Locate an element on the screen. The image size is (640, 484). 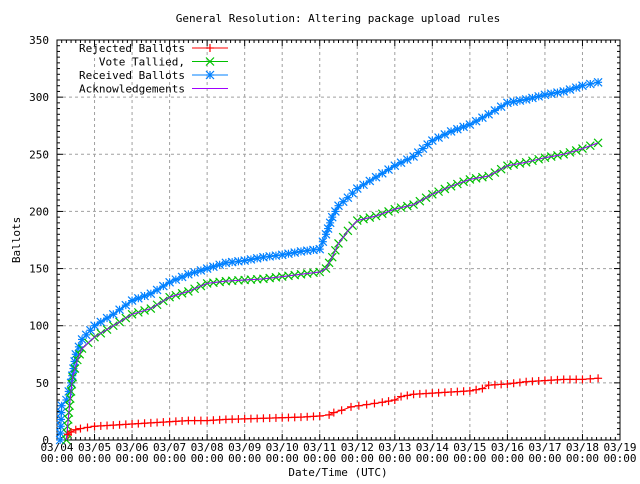
y-tick-label: 0 is located at coordinates (45, 440).